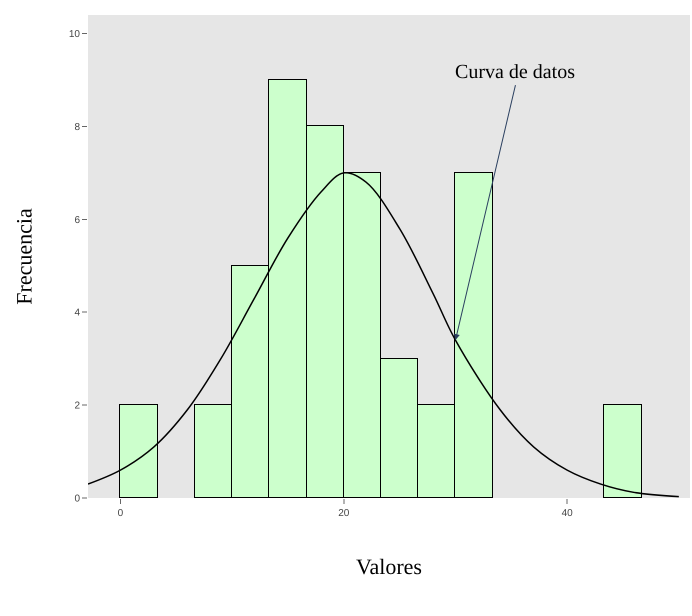 The image size is (692, 616). Describe the element at coordinates (389, 566) in the screenshot. I see `x-axis-title: Valores` at that location.